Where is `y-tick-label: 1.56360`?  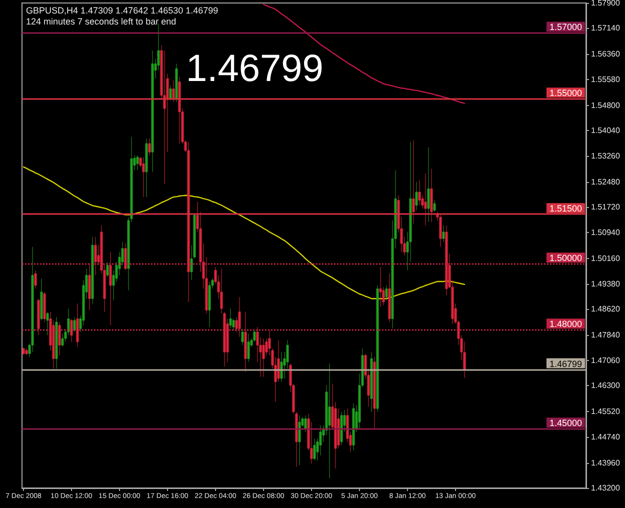
y-tick-label: 1.56360 is located at coordinates (605, 53).